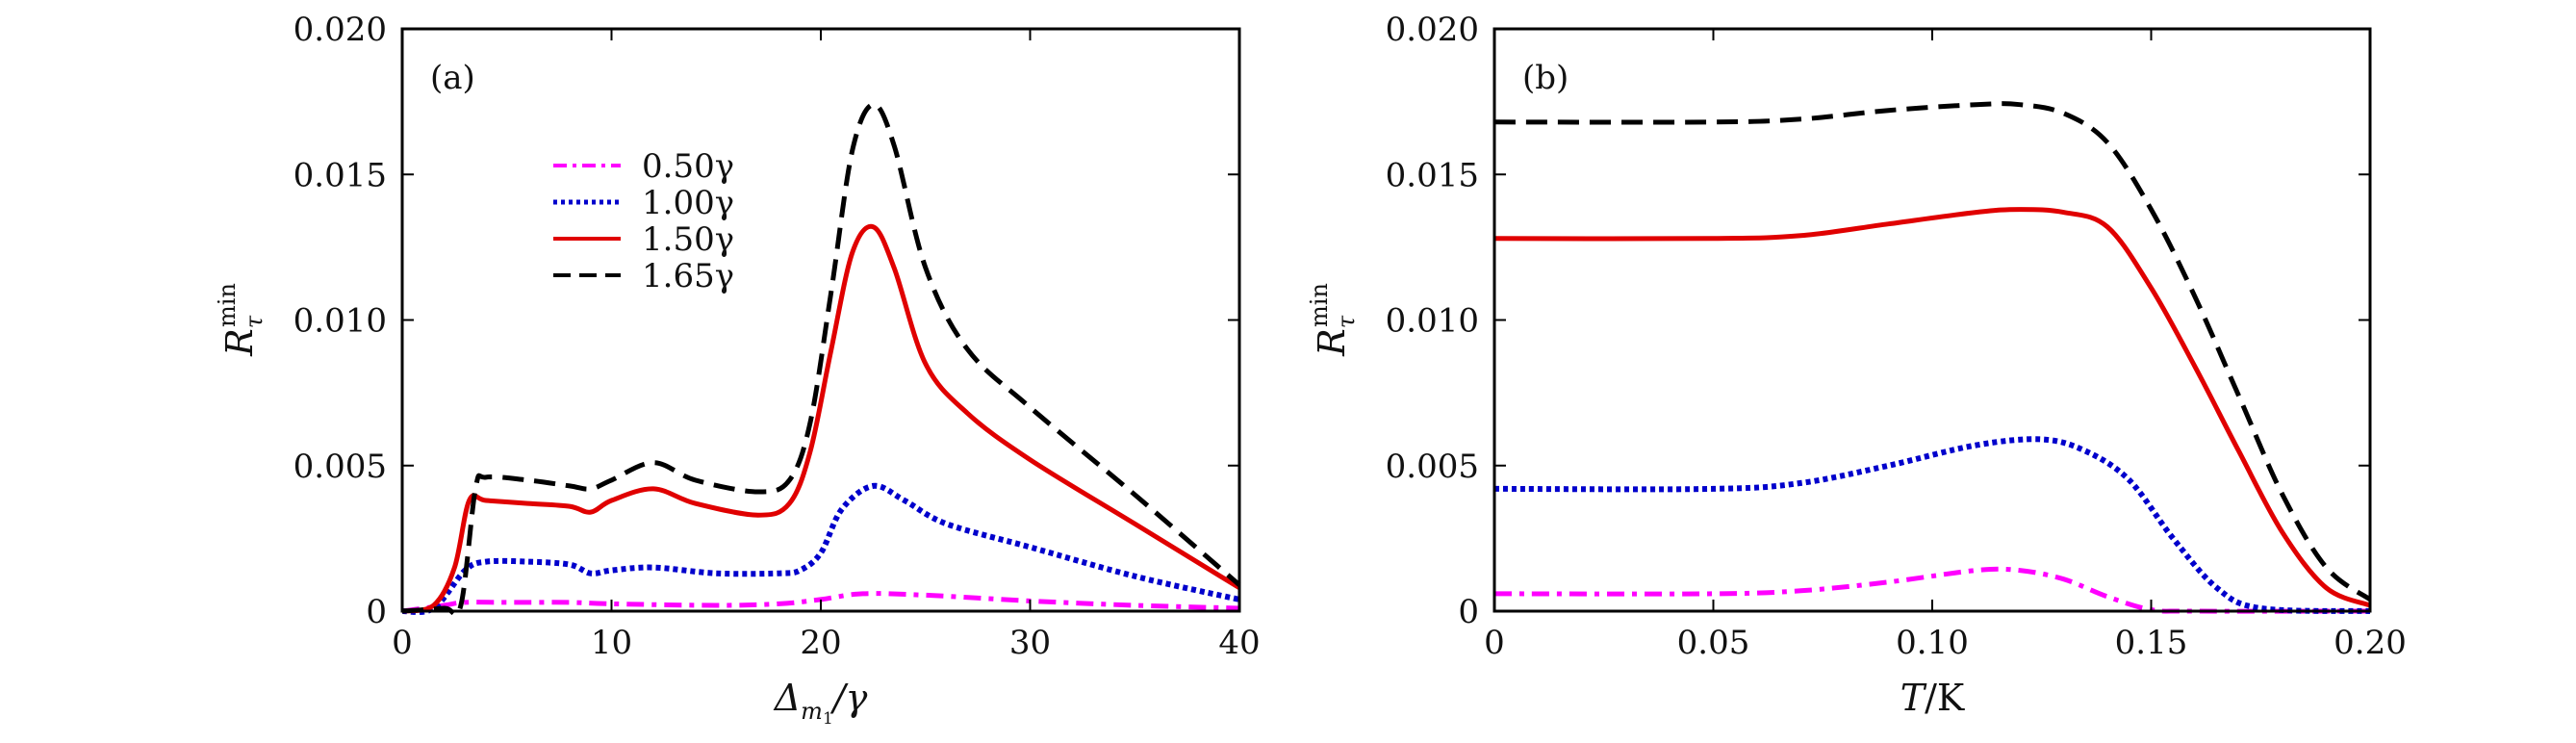 Image resolution: width=2576 pixels, height=743 pixels. What do you see at coordinates (688, 240) in the screenshot?
I see `legend-label: 1.50γ` at bounding box center [688, 240].